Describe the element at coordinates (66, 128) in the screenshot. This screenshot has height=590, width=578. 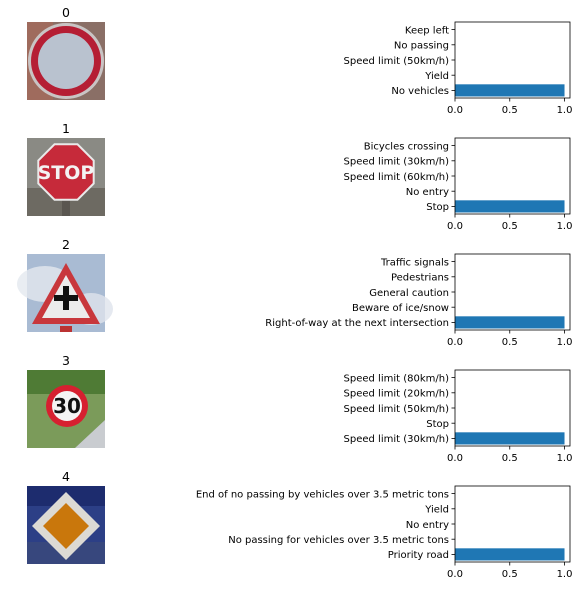
I see `image-title: 1` at that location.